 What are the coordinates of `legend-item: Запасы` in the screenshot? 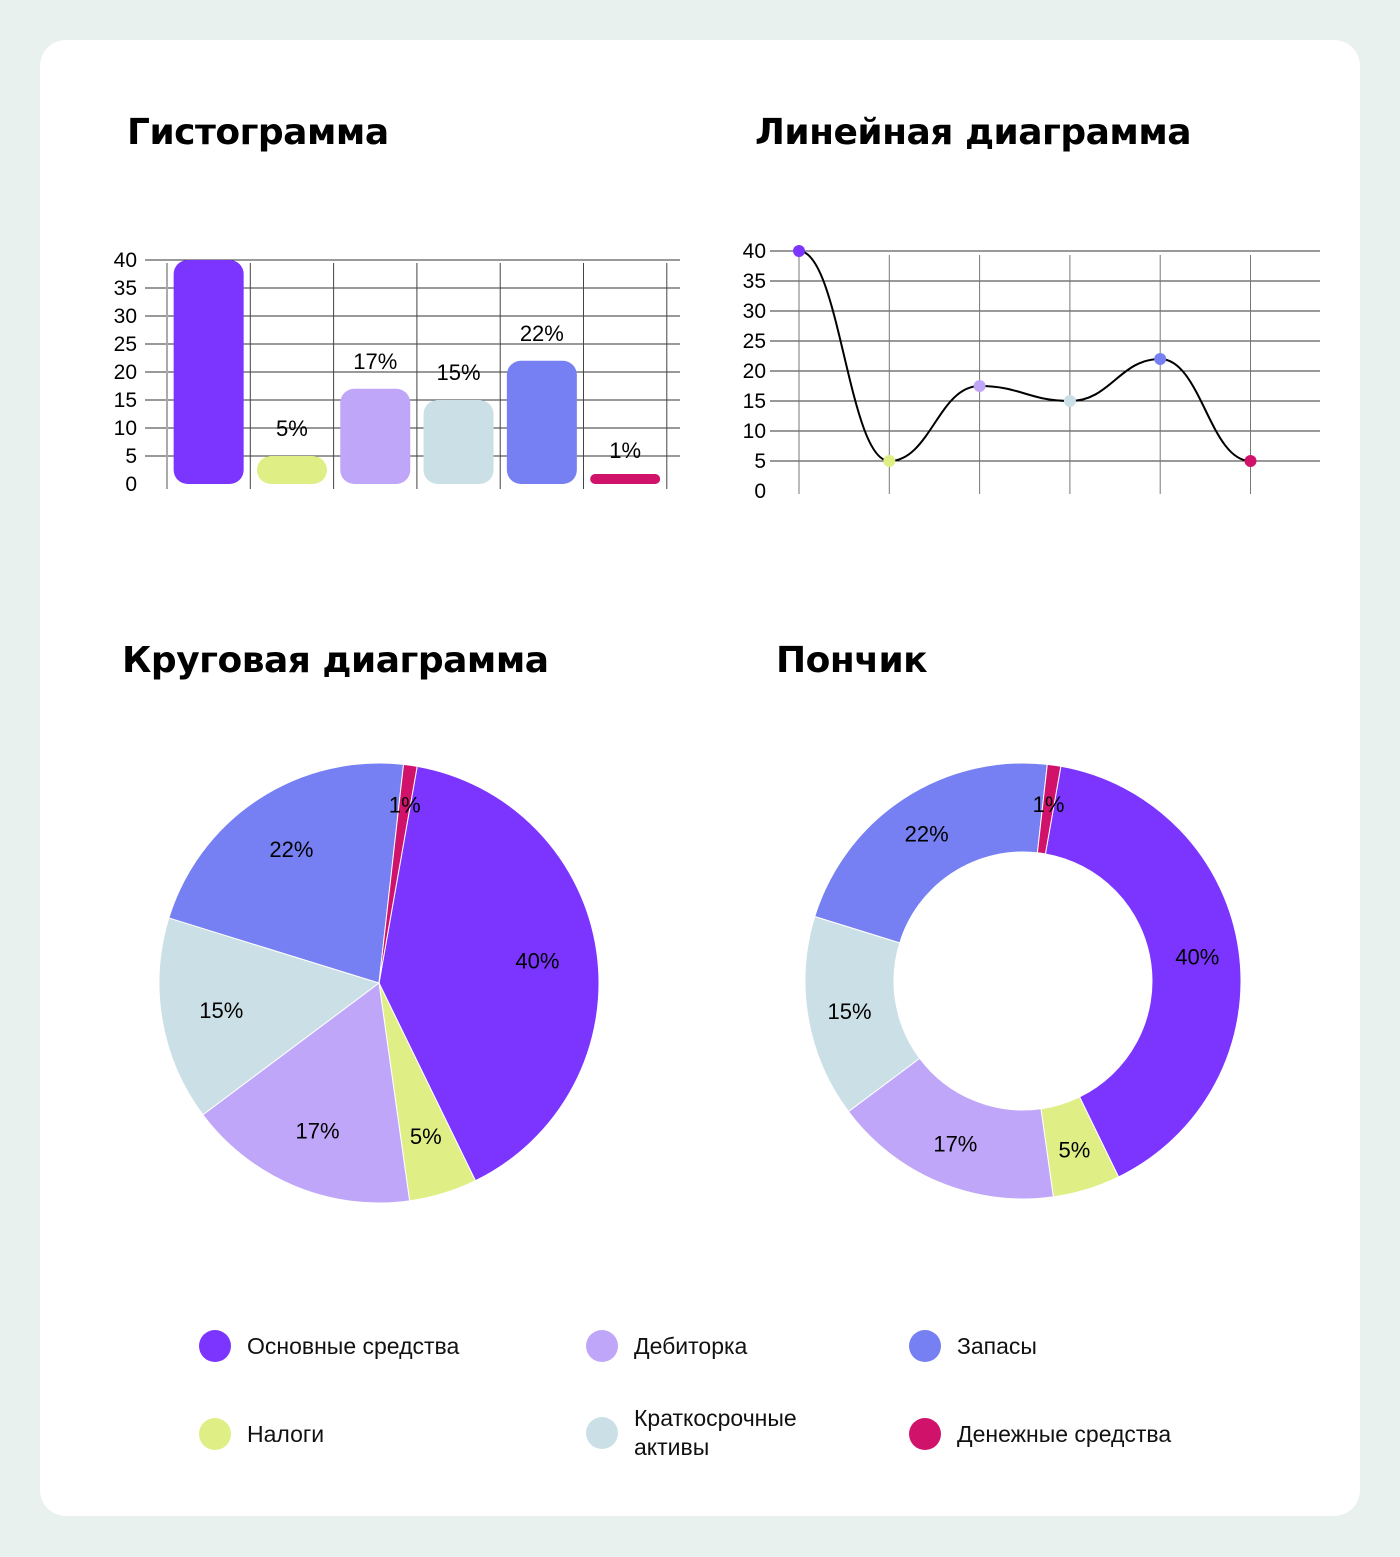 It's located at (973, 1346).